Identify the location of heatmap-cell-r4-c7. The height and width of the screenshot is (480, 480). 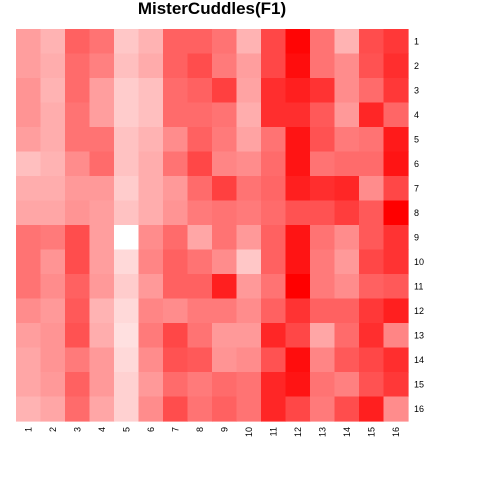
(176, 115).